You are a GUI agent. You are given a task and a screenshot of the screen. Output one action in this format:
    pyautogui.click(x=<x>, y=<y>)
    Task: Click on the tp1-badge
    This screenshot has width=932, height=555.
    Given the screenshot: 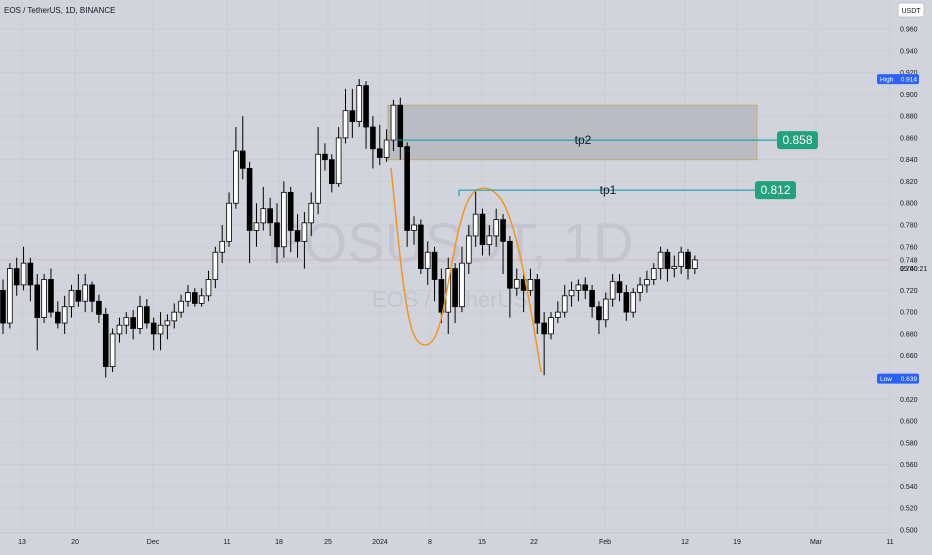 What is the action you would take?
    pyautogui.click(x=775, y=190)
    